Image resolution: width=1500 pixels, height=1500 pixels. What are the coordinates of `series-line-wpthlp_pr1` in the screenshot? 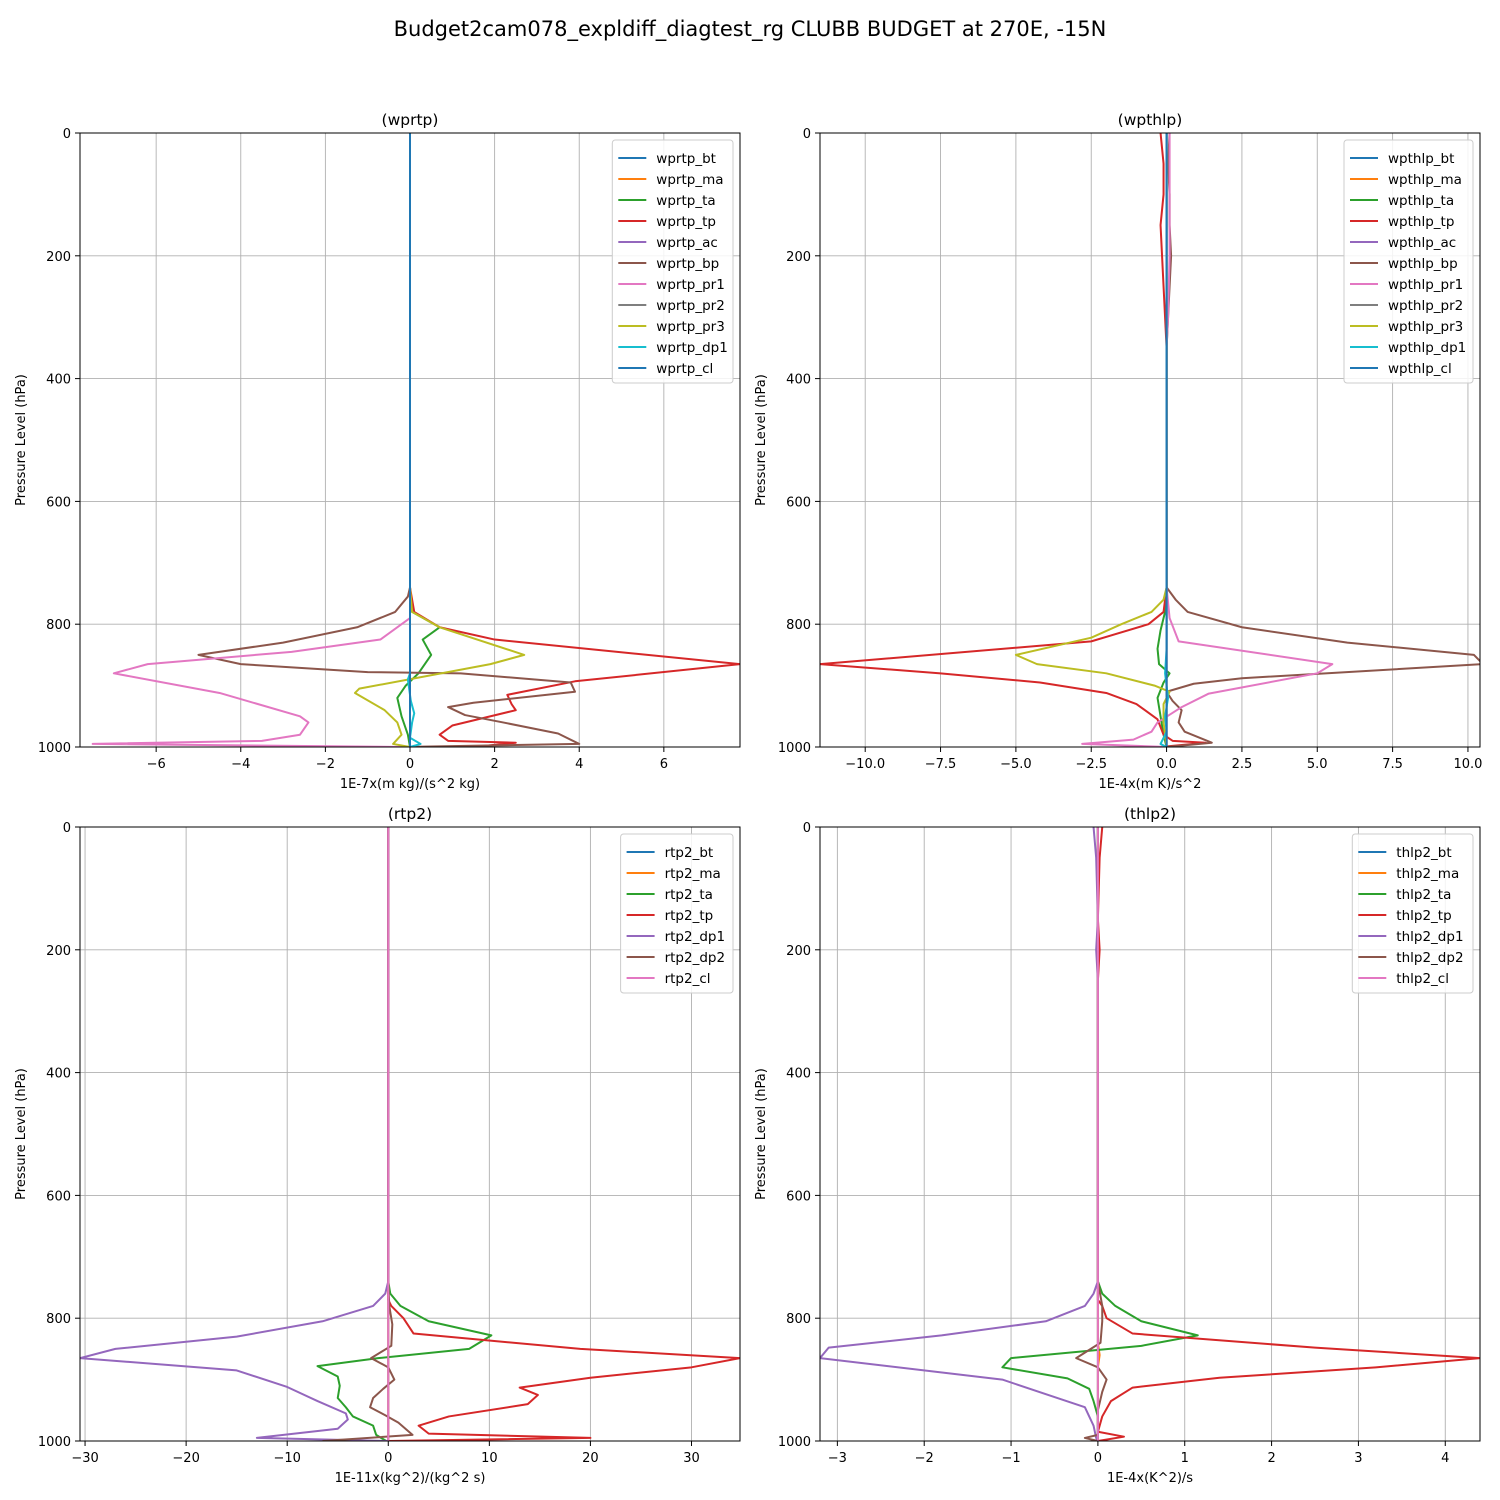 It's located at (1207, 440).